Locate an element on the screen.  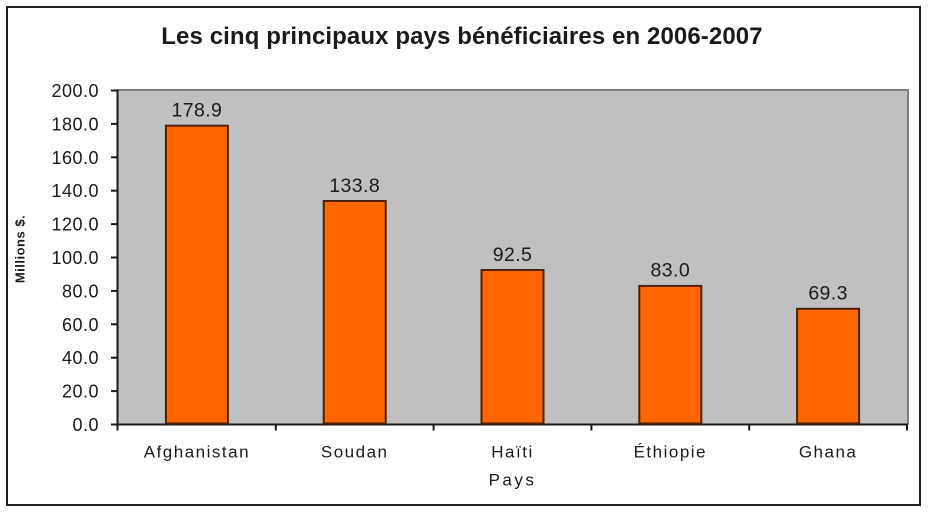
svg-text: 178.9 is located at coordinates (196, 111).